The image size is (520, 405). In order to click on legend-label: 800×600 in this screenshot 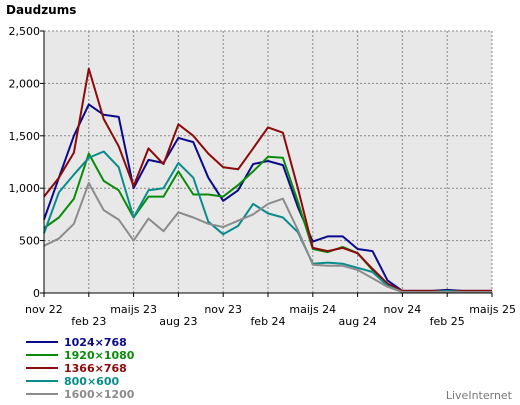, I will do `click(91, 381)`.